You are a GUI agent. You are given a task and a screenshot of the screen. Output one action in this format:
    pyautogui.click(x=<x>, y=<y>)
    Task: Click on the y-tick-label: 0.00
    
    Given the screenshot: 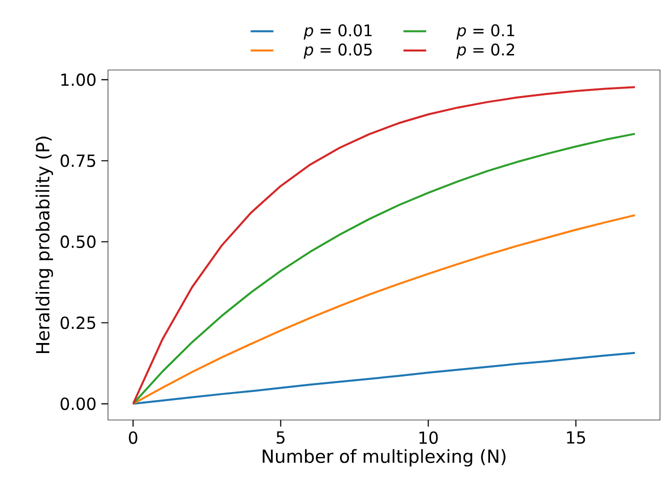 What is the action you would take?
    pyautogui.click(x=78, y=403)
    